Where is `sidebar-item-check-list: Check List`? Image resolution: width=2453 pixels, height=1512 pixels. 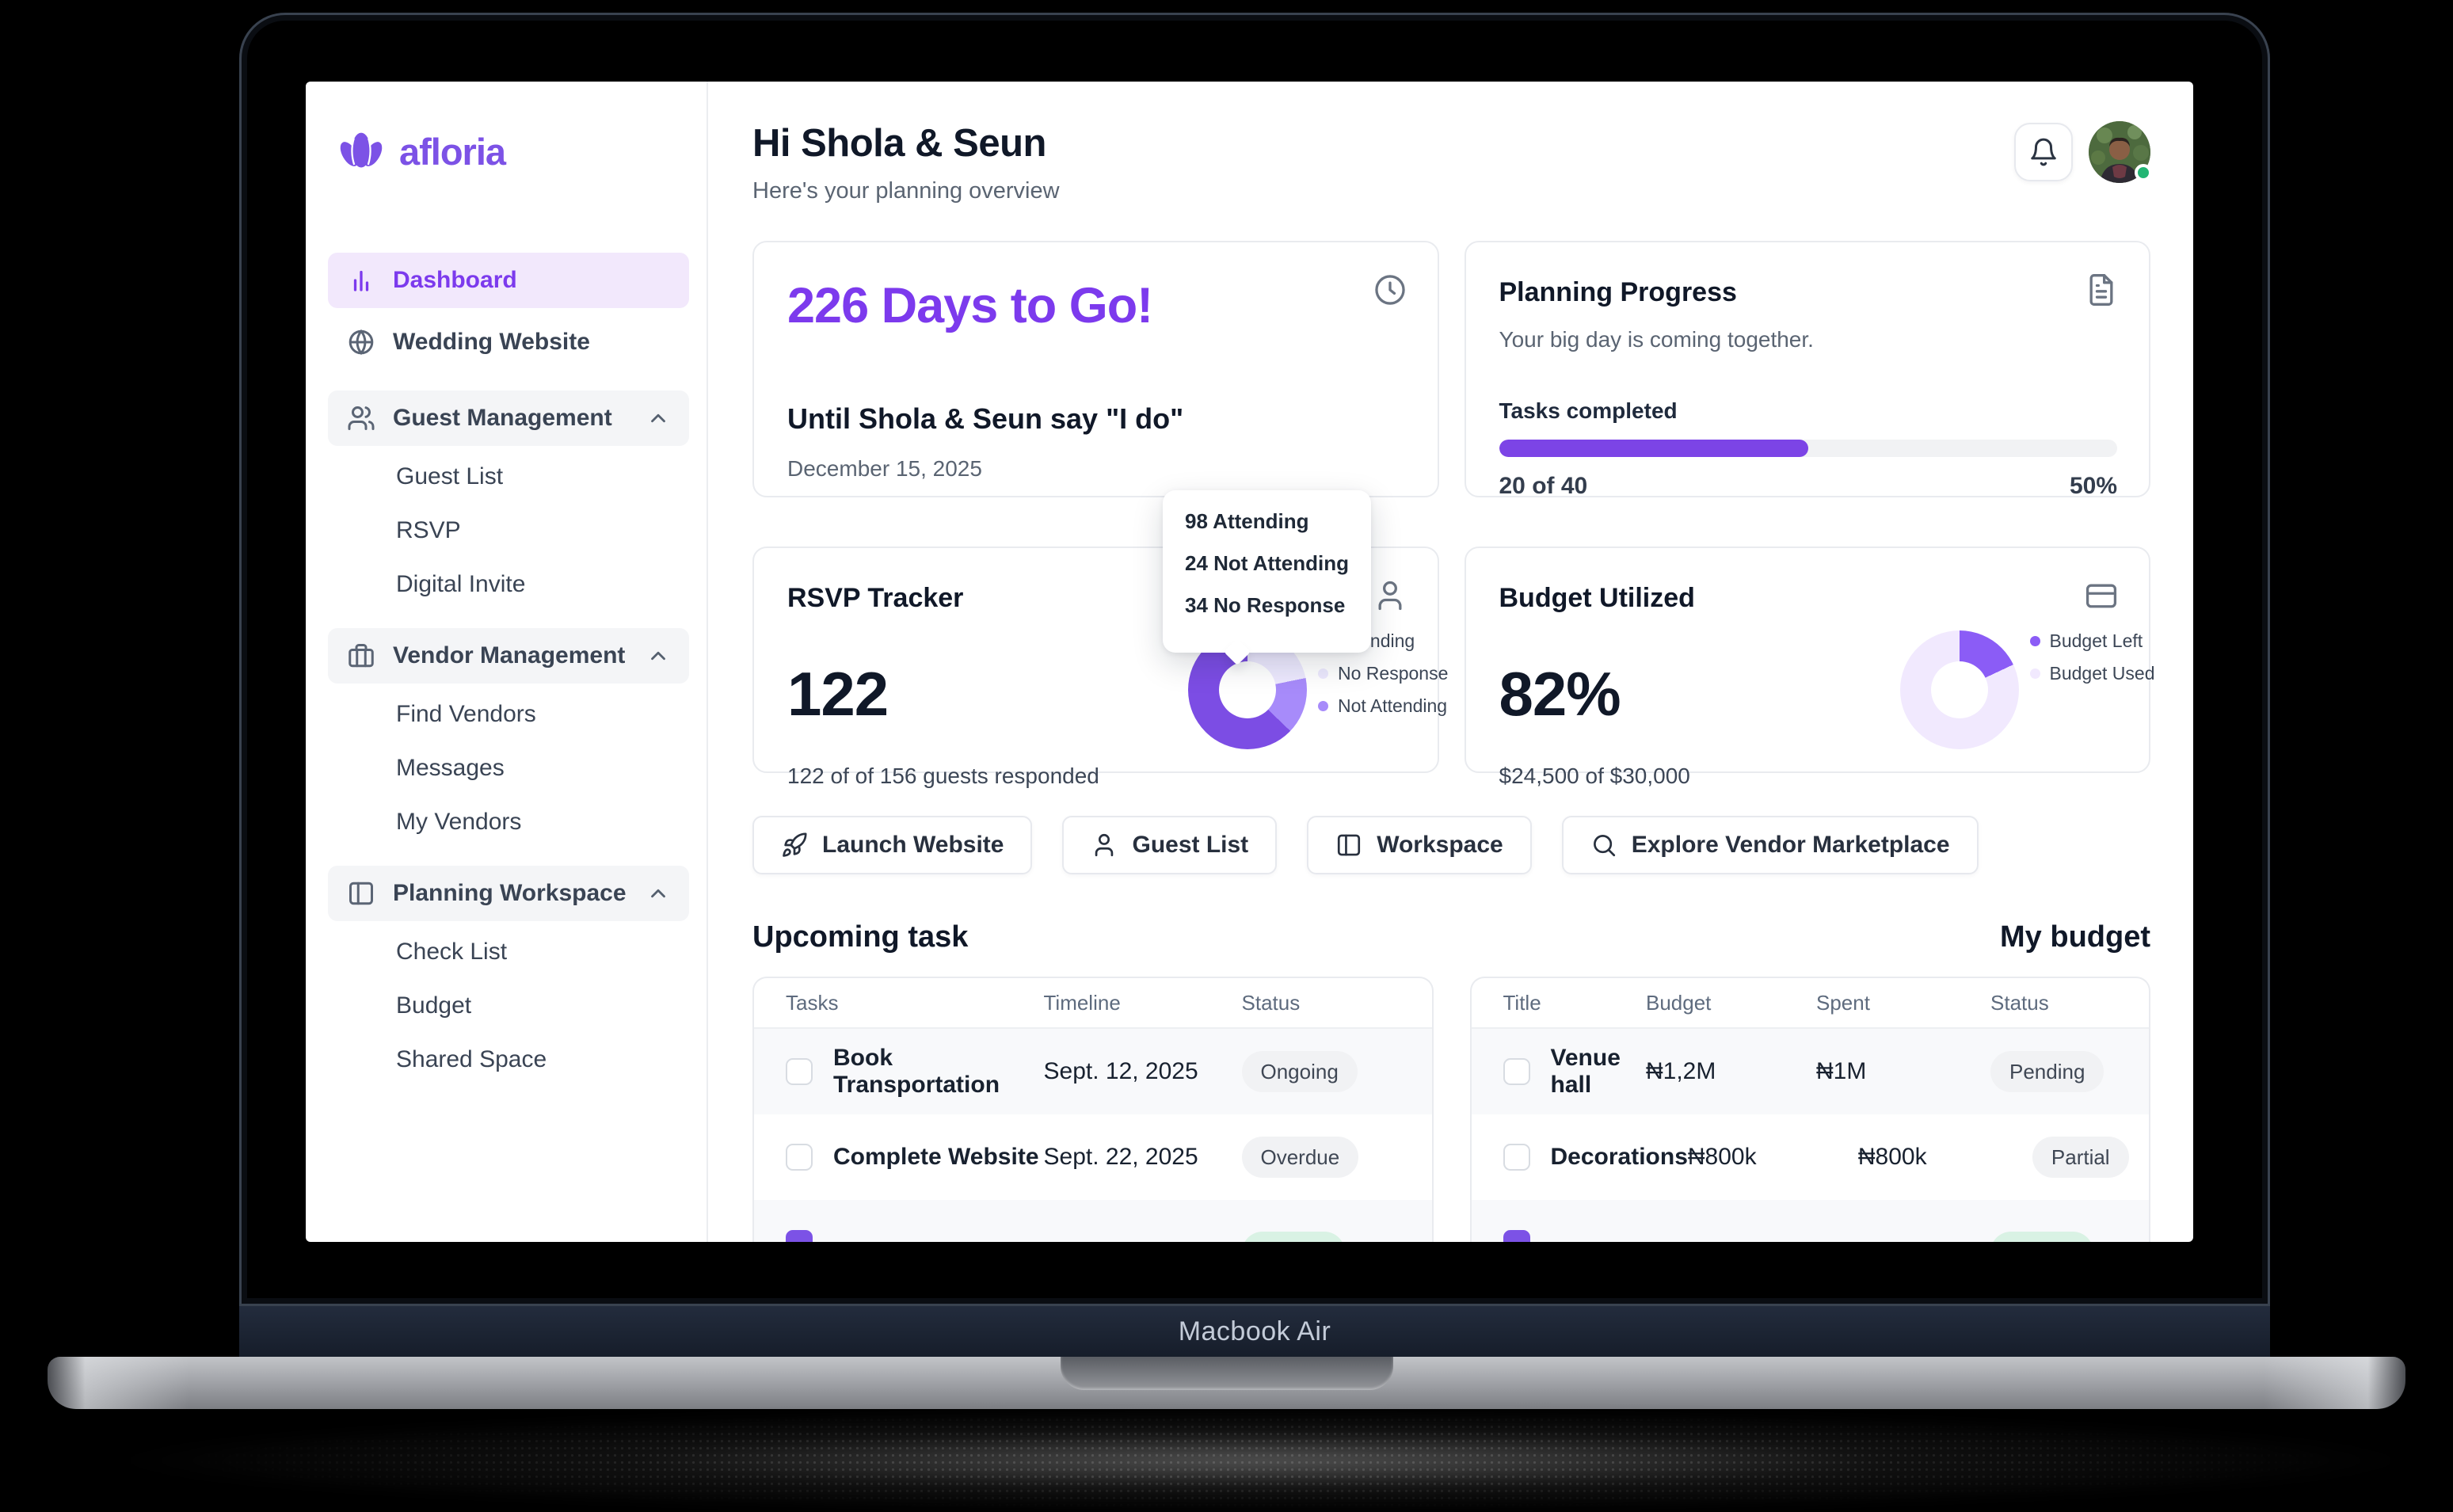
sidebar-item-check-list: Check List is located at coordinates (508, 952).